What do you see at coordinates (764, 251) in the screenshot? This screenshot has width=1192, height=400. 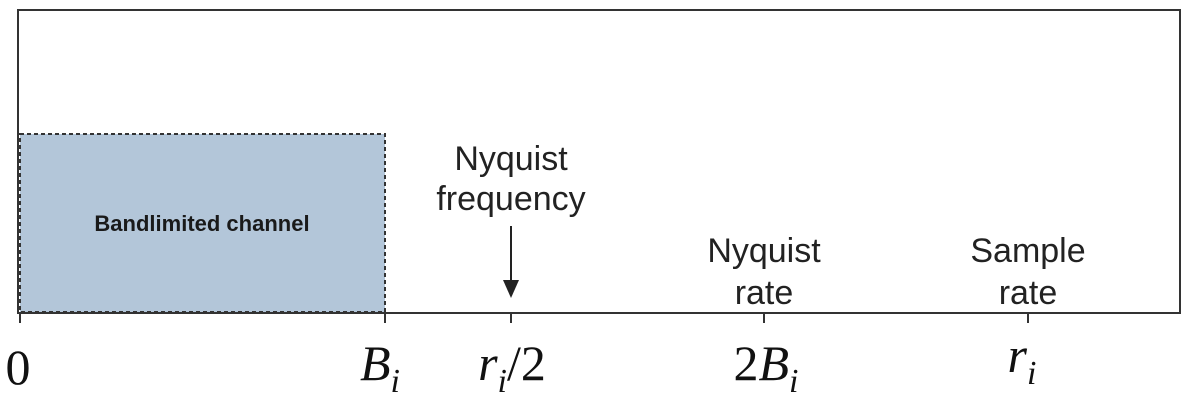 I see `nyquist-rate-label-line1: Nyquist` at bounding box center [764, 251].